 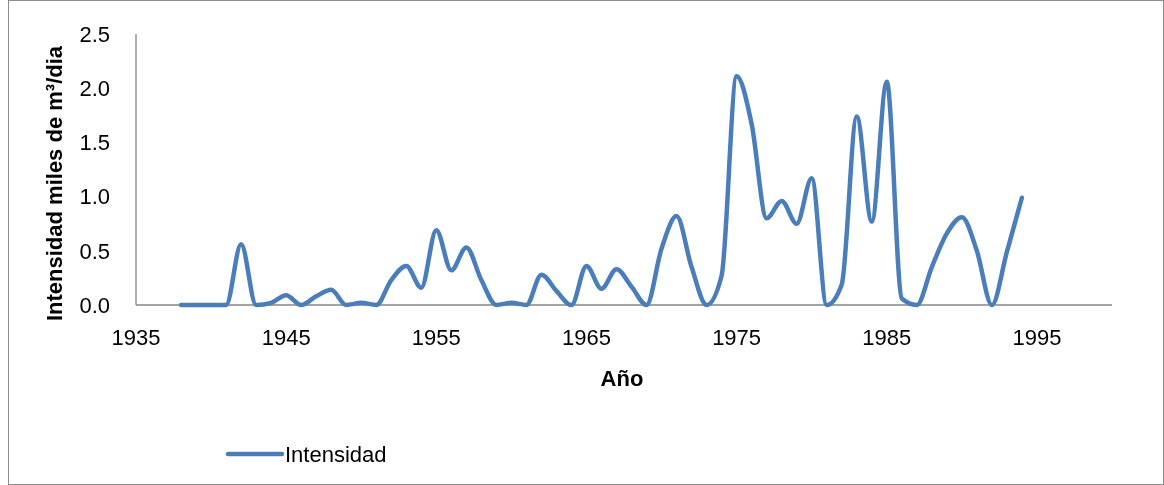 I want to click on y-axis-title: Intensidad miles de m³/dia, so click(x=54, y=183).